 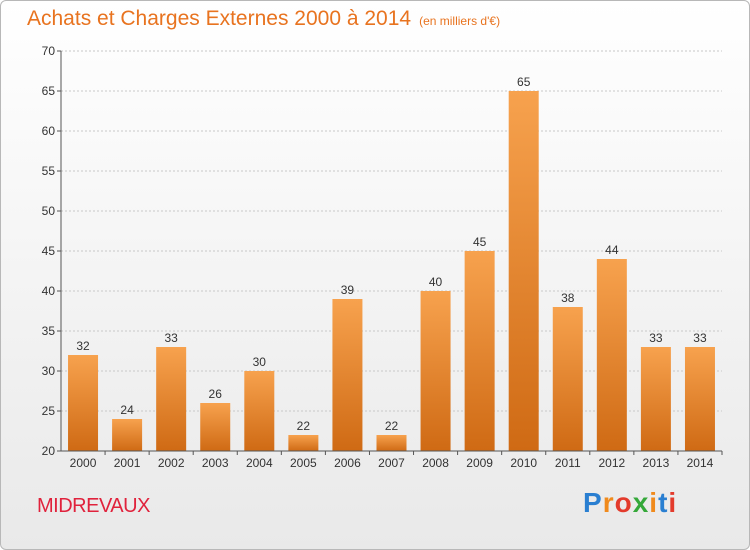 I want to click on x-tick-label-2002: 2002, so click(x=171, y=463).